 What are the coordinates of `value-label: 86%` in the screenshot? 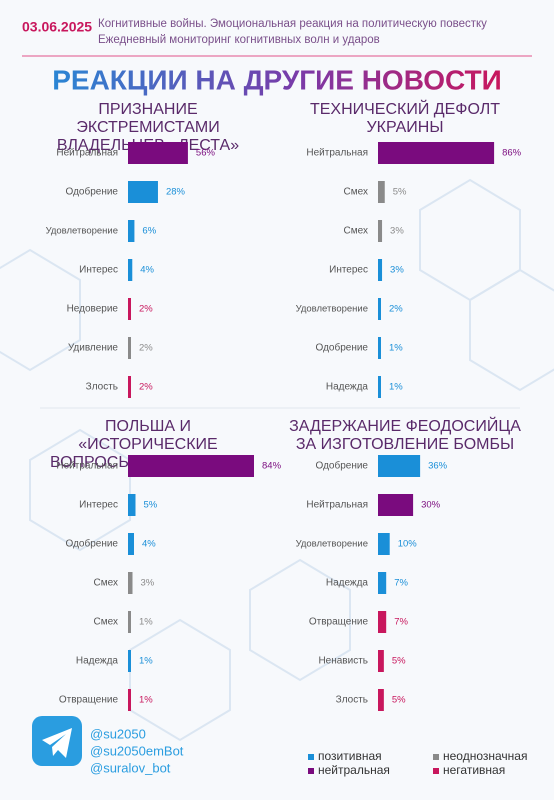 It's located at (512, 153).